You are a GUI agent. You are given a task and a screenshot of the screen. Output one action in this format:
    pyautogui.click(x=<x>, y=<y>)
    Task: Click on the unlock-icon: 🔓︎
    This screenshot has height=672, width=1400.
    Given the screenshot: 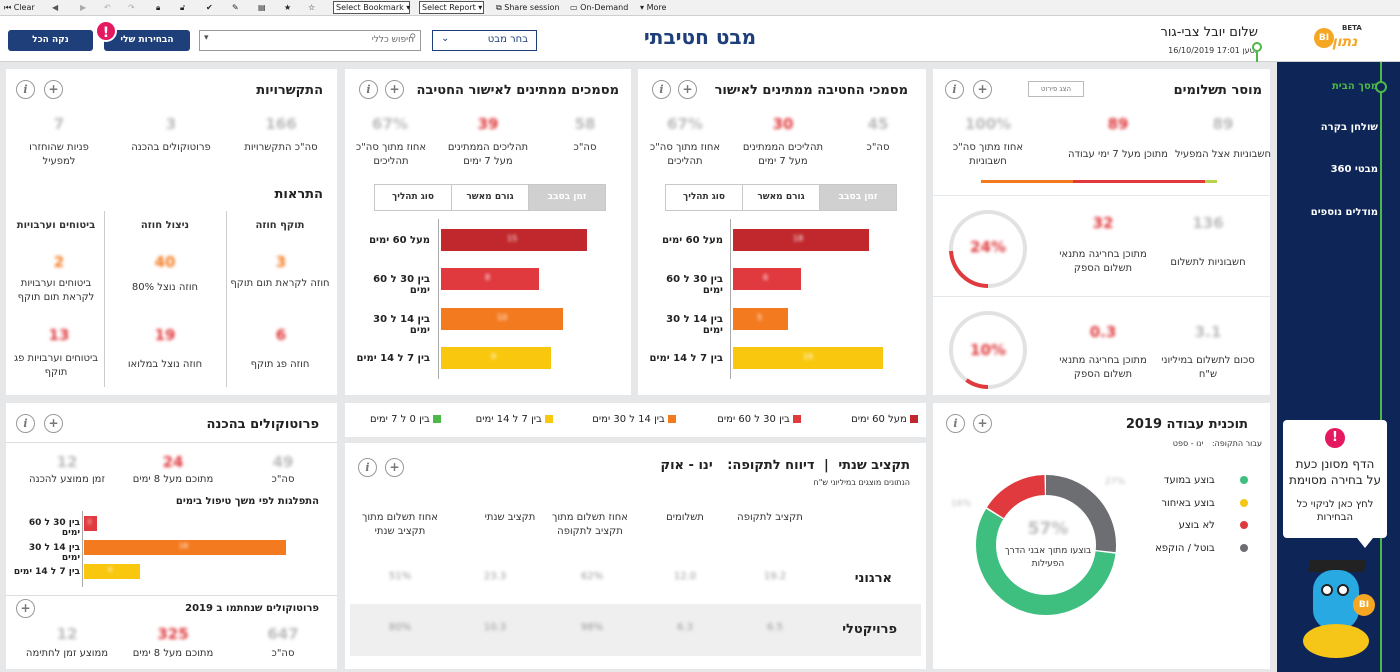 What is the action you would take?
    pyautogui.click(x=183, y=7)
    